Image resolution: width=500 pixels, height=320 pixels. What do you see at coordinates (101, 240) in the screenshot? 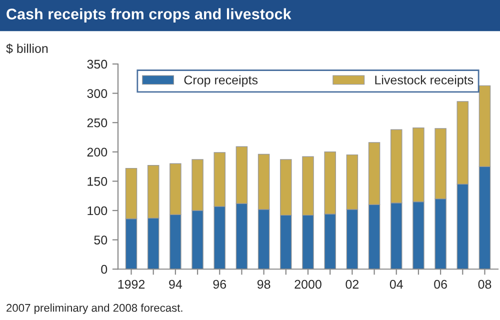
I see `y-tick-label: 50` at bounding box center [101, 240].